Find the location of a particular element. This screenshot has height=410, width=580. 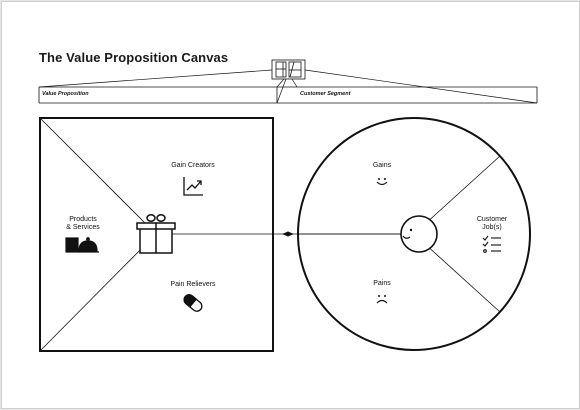

section-label-customer-segment: Customer Segment is located at coordinates (325, 94).